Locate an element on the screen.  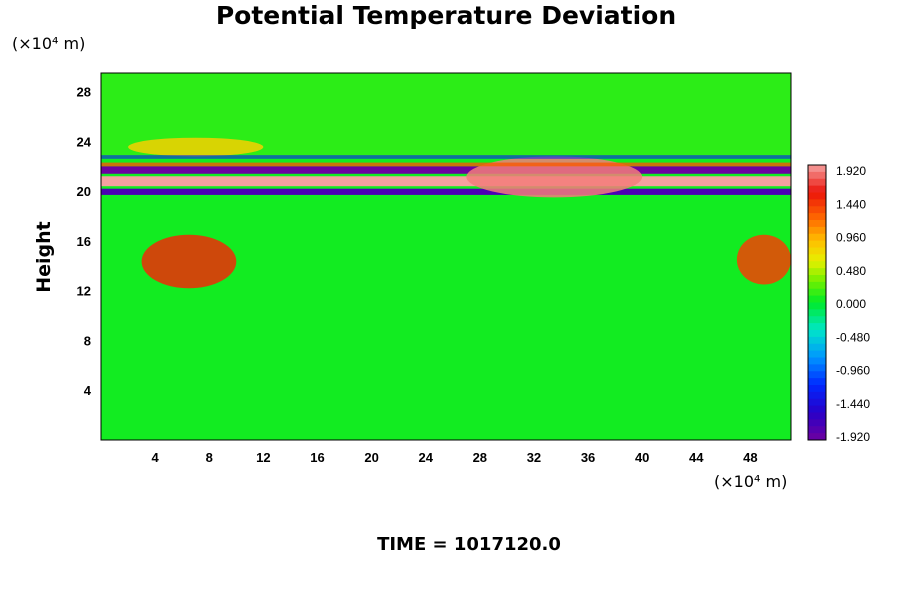
y-axis-ticks: 4 8 12 16 20 24 28 is located at coordinates (84, 242).